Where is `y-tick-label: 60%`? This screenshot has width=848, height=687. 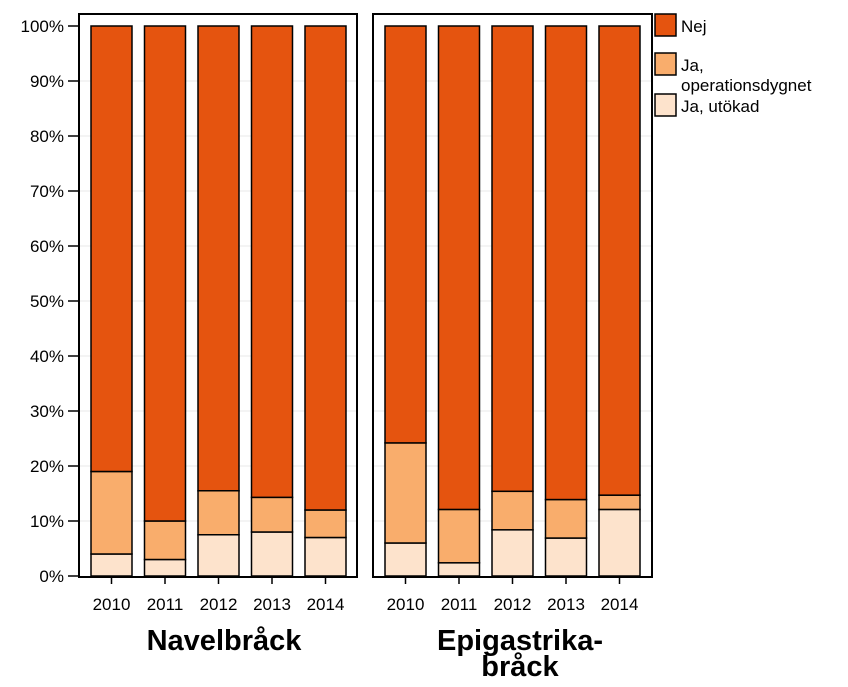
y-tick-label: 60% is located at coordinates (47, 246).